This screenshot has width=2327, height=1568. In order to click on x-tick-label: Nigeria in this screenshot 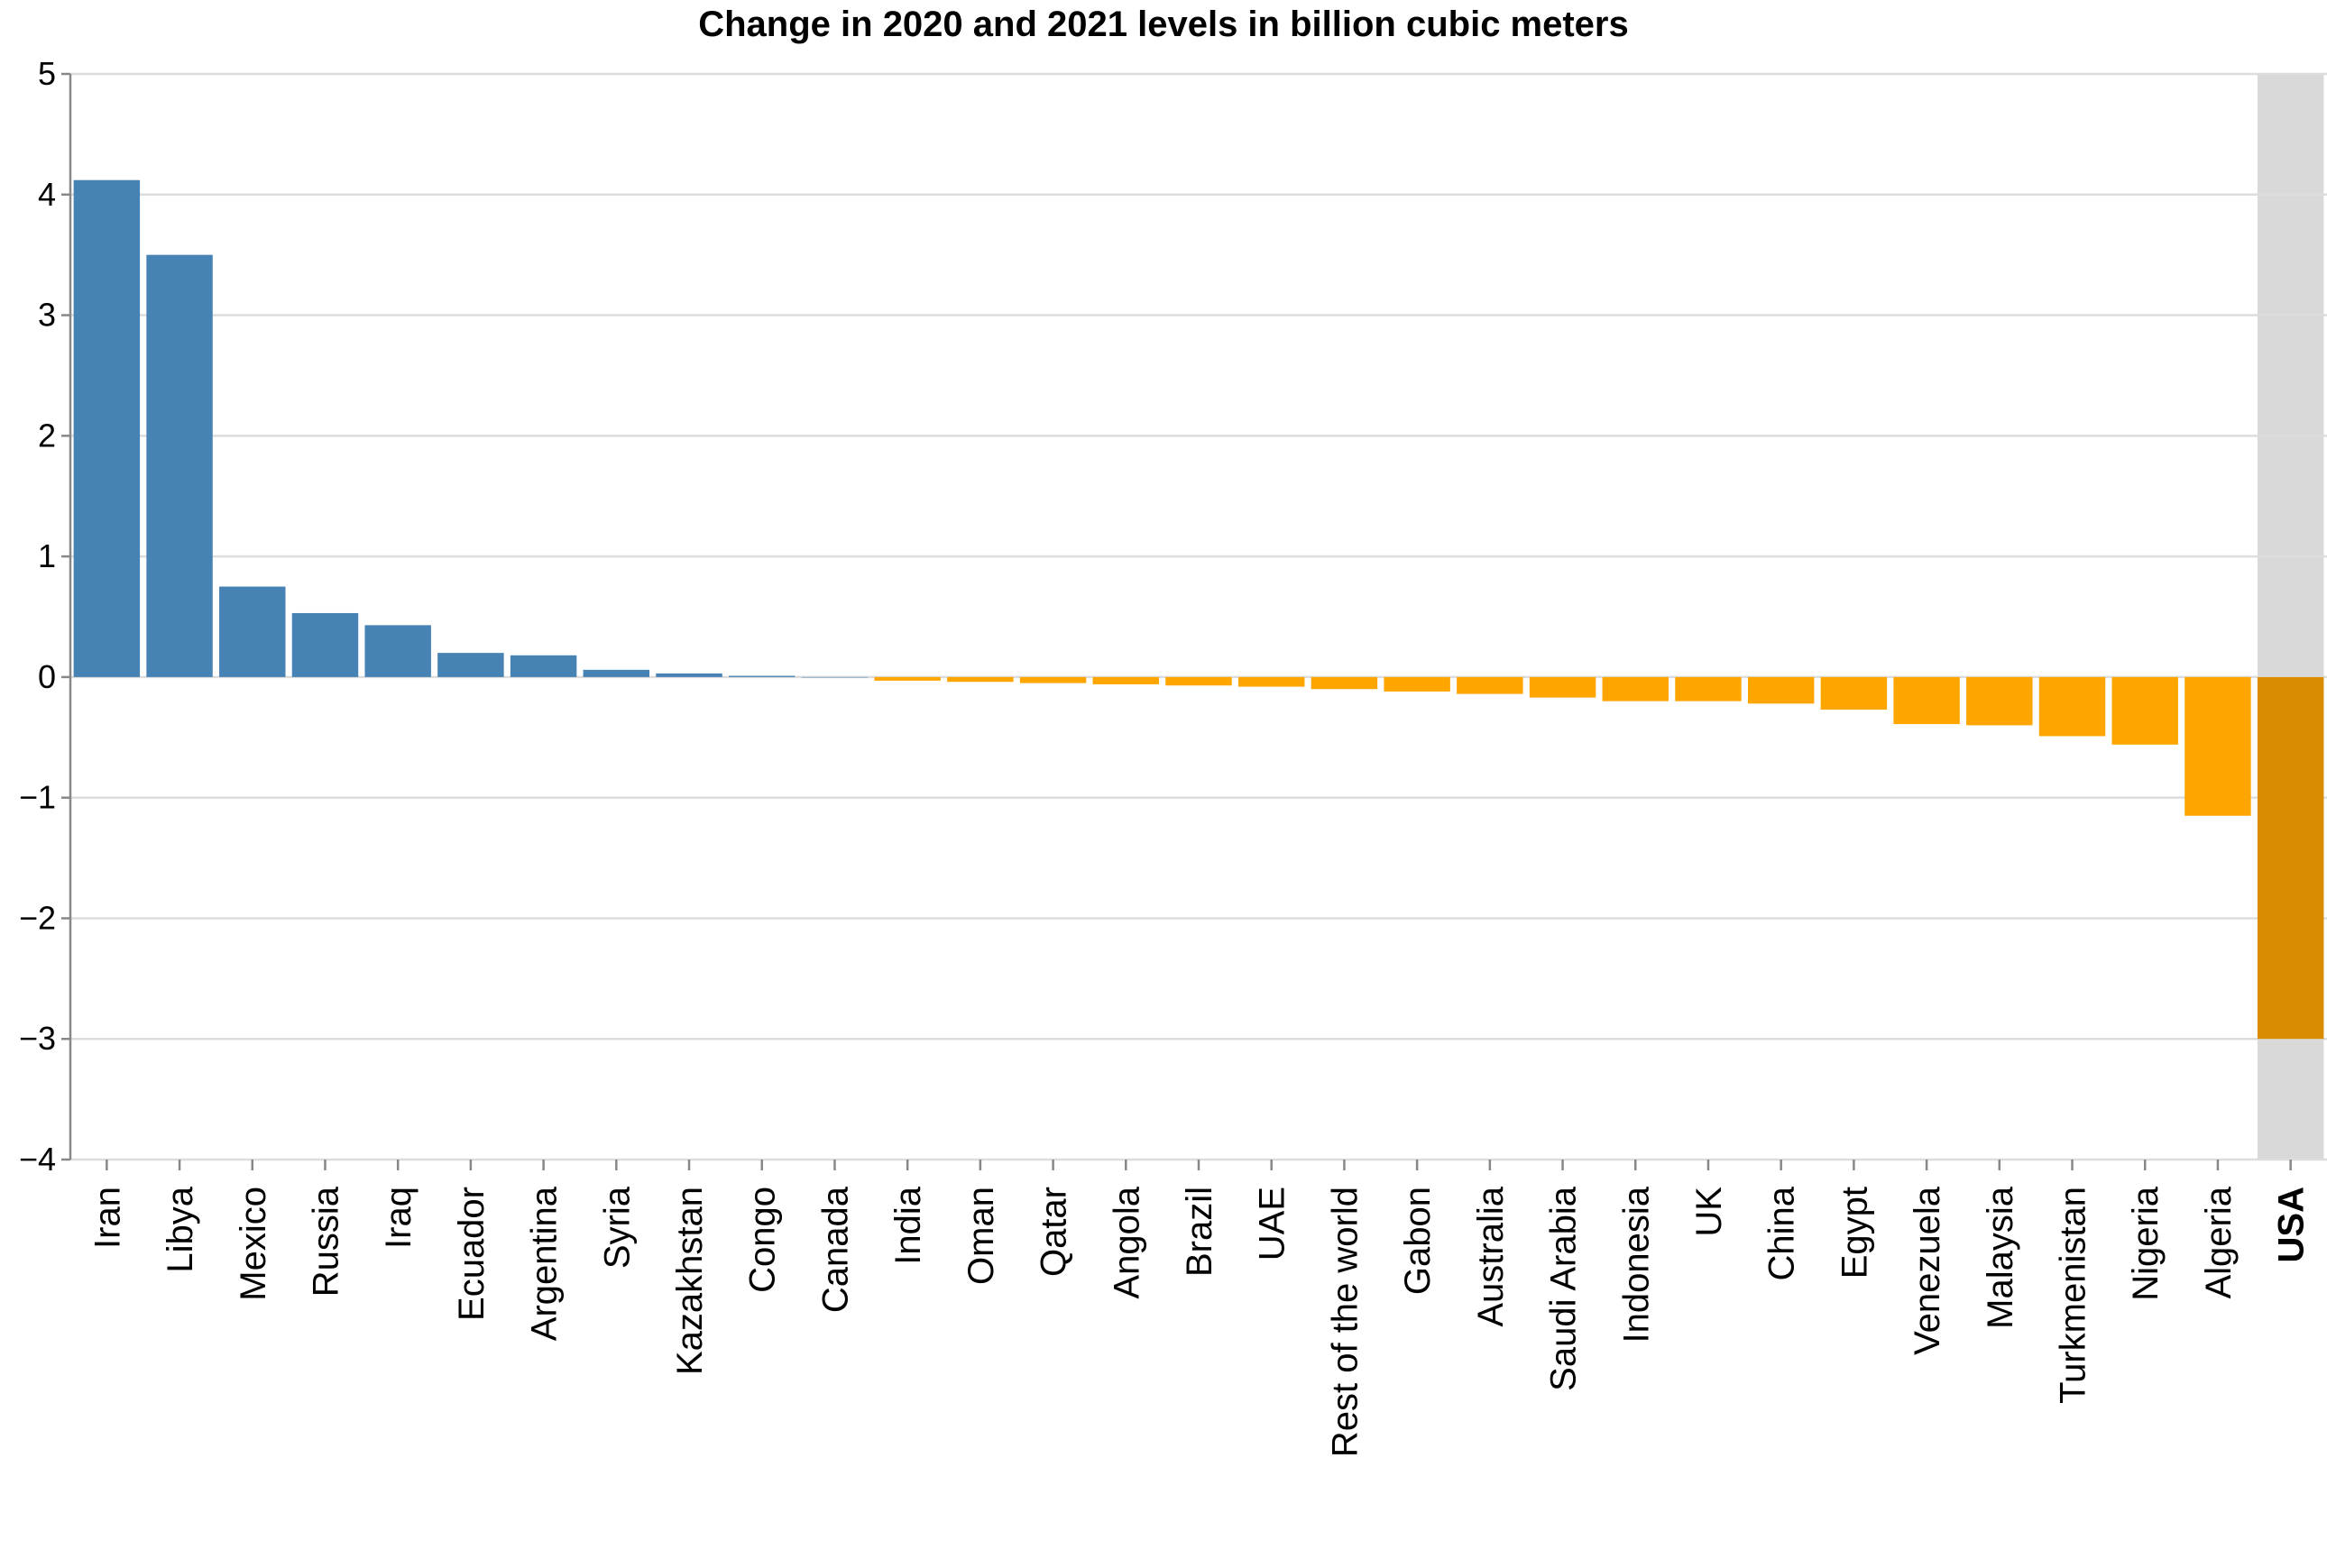, I will do `click(2146, 1243)`.